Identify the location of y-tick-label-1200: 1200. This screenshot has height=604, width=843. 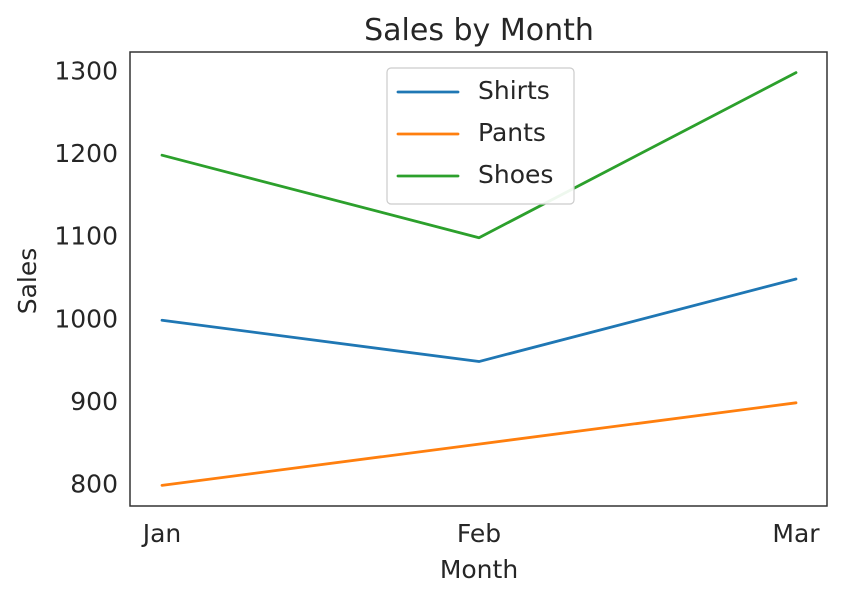
(86, 153).